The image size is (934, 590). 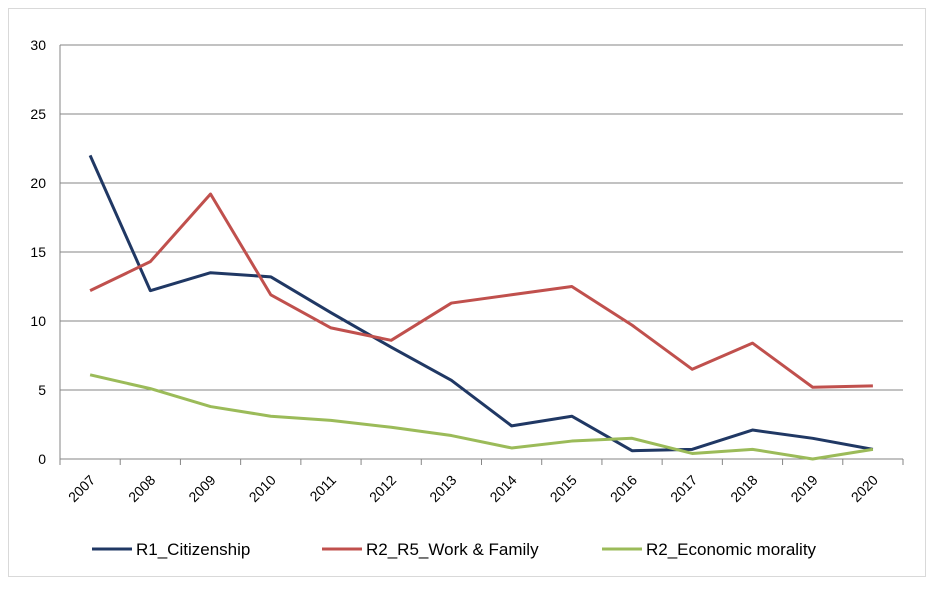 I want to click on legend-label: R2_Economic morality, so click(x=731, y=549).